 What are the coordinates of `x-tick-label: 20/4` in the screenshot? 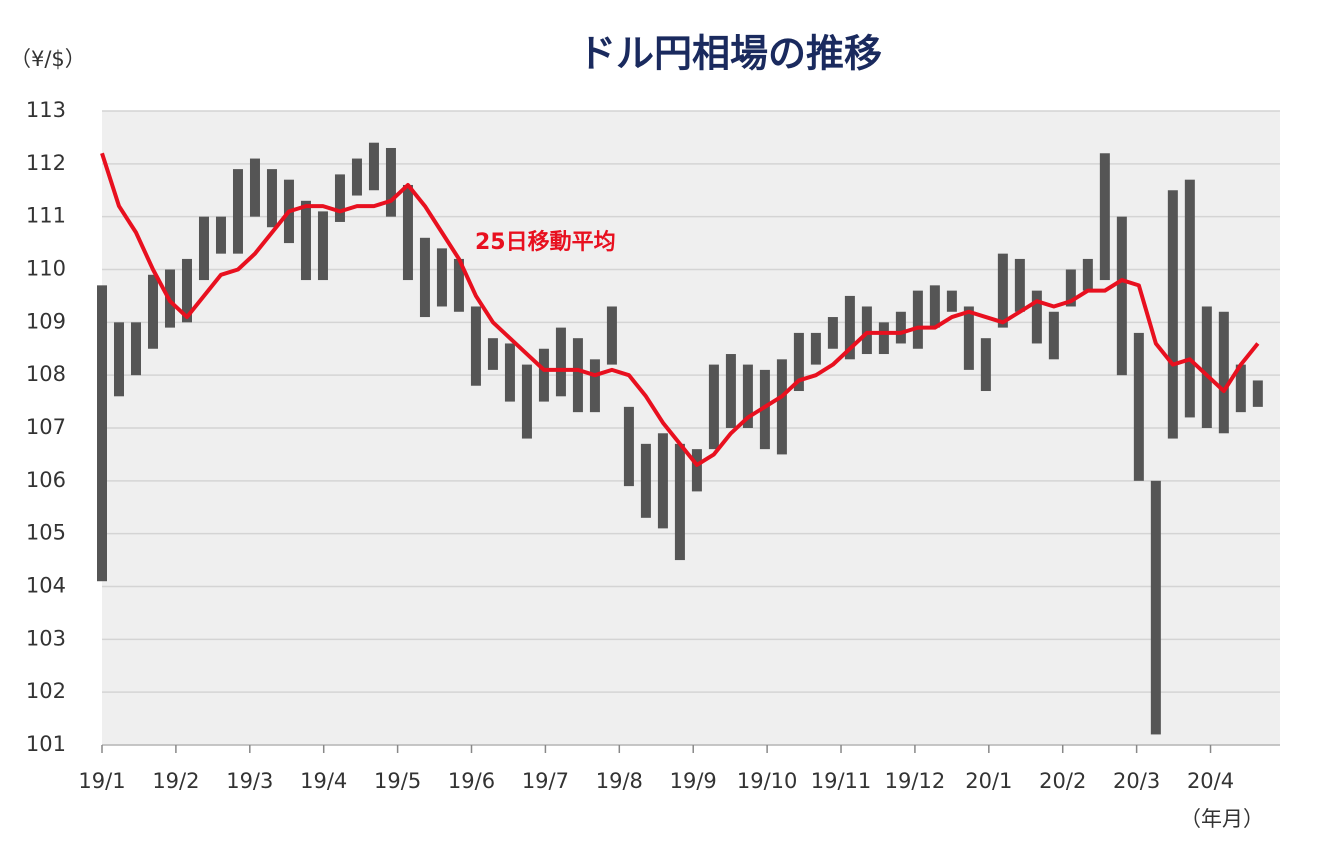 It's located at (1210, 781).